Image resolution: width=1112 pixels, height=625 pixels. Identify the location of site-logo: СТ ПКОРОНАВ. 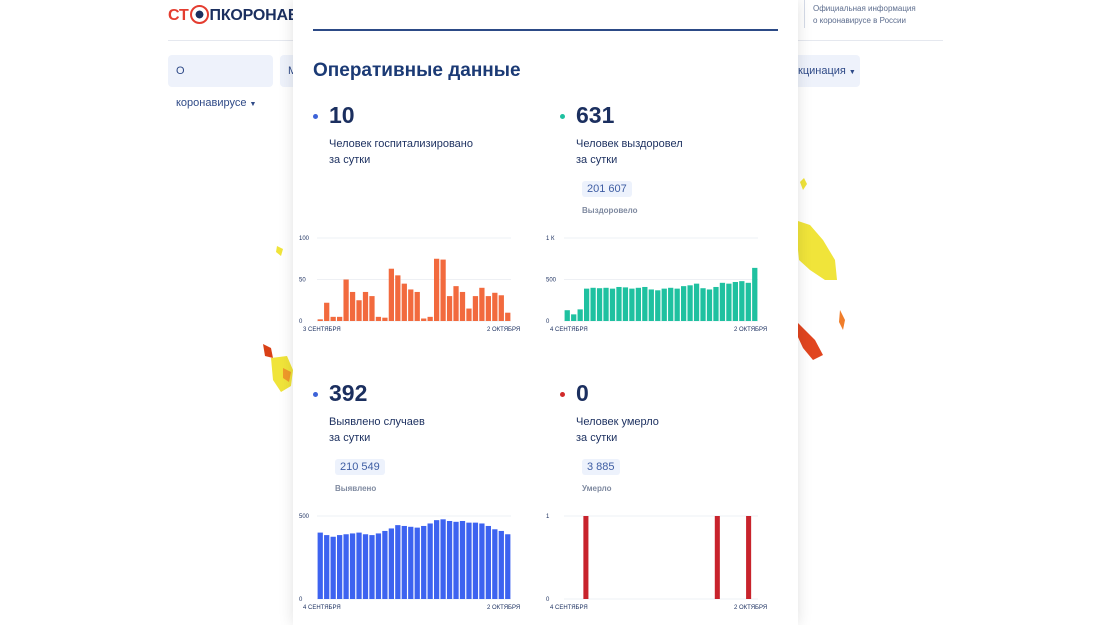
(233, 15).